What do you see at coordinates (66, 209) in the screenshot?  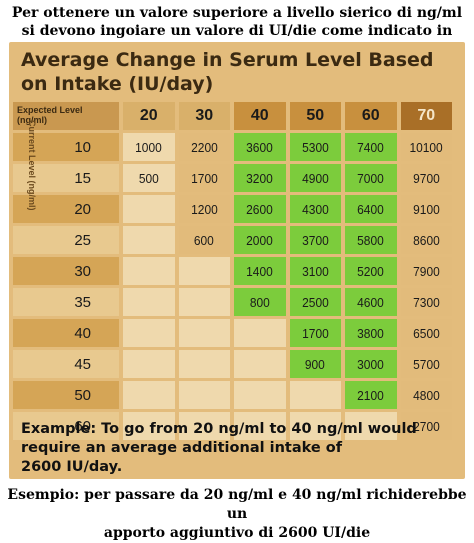 I see `row-header-20: 20` at bounding box center [66, 209].